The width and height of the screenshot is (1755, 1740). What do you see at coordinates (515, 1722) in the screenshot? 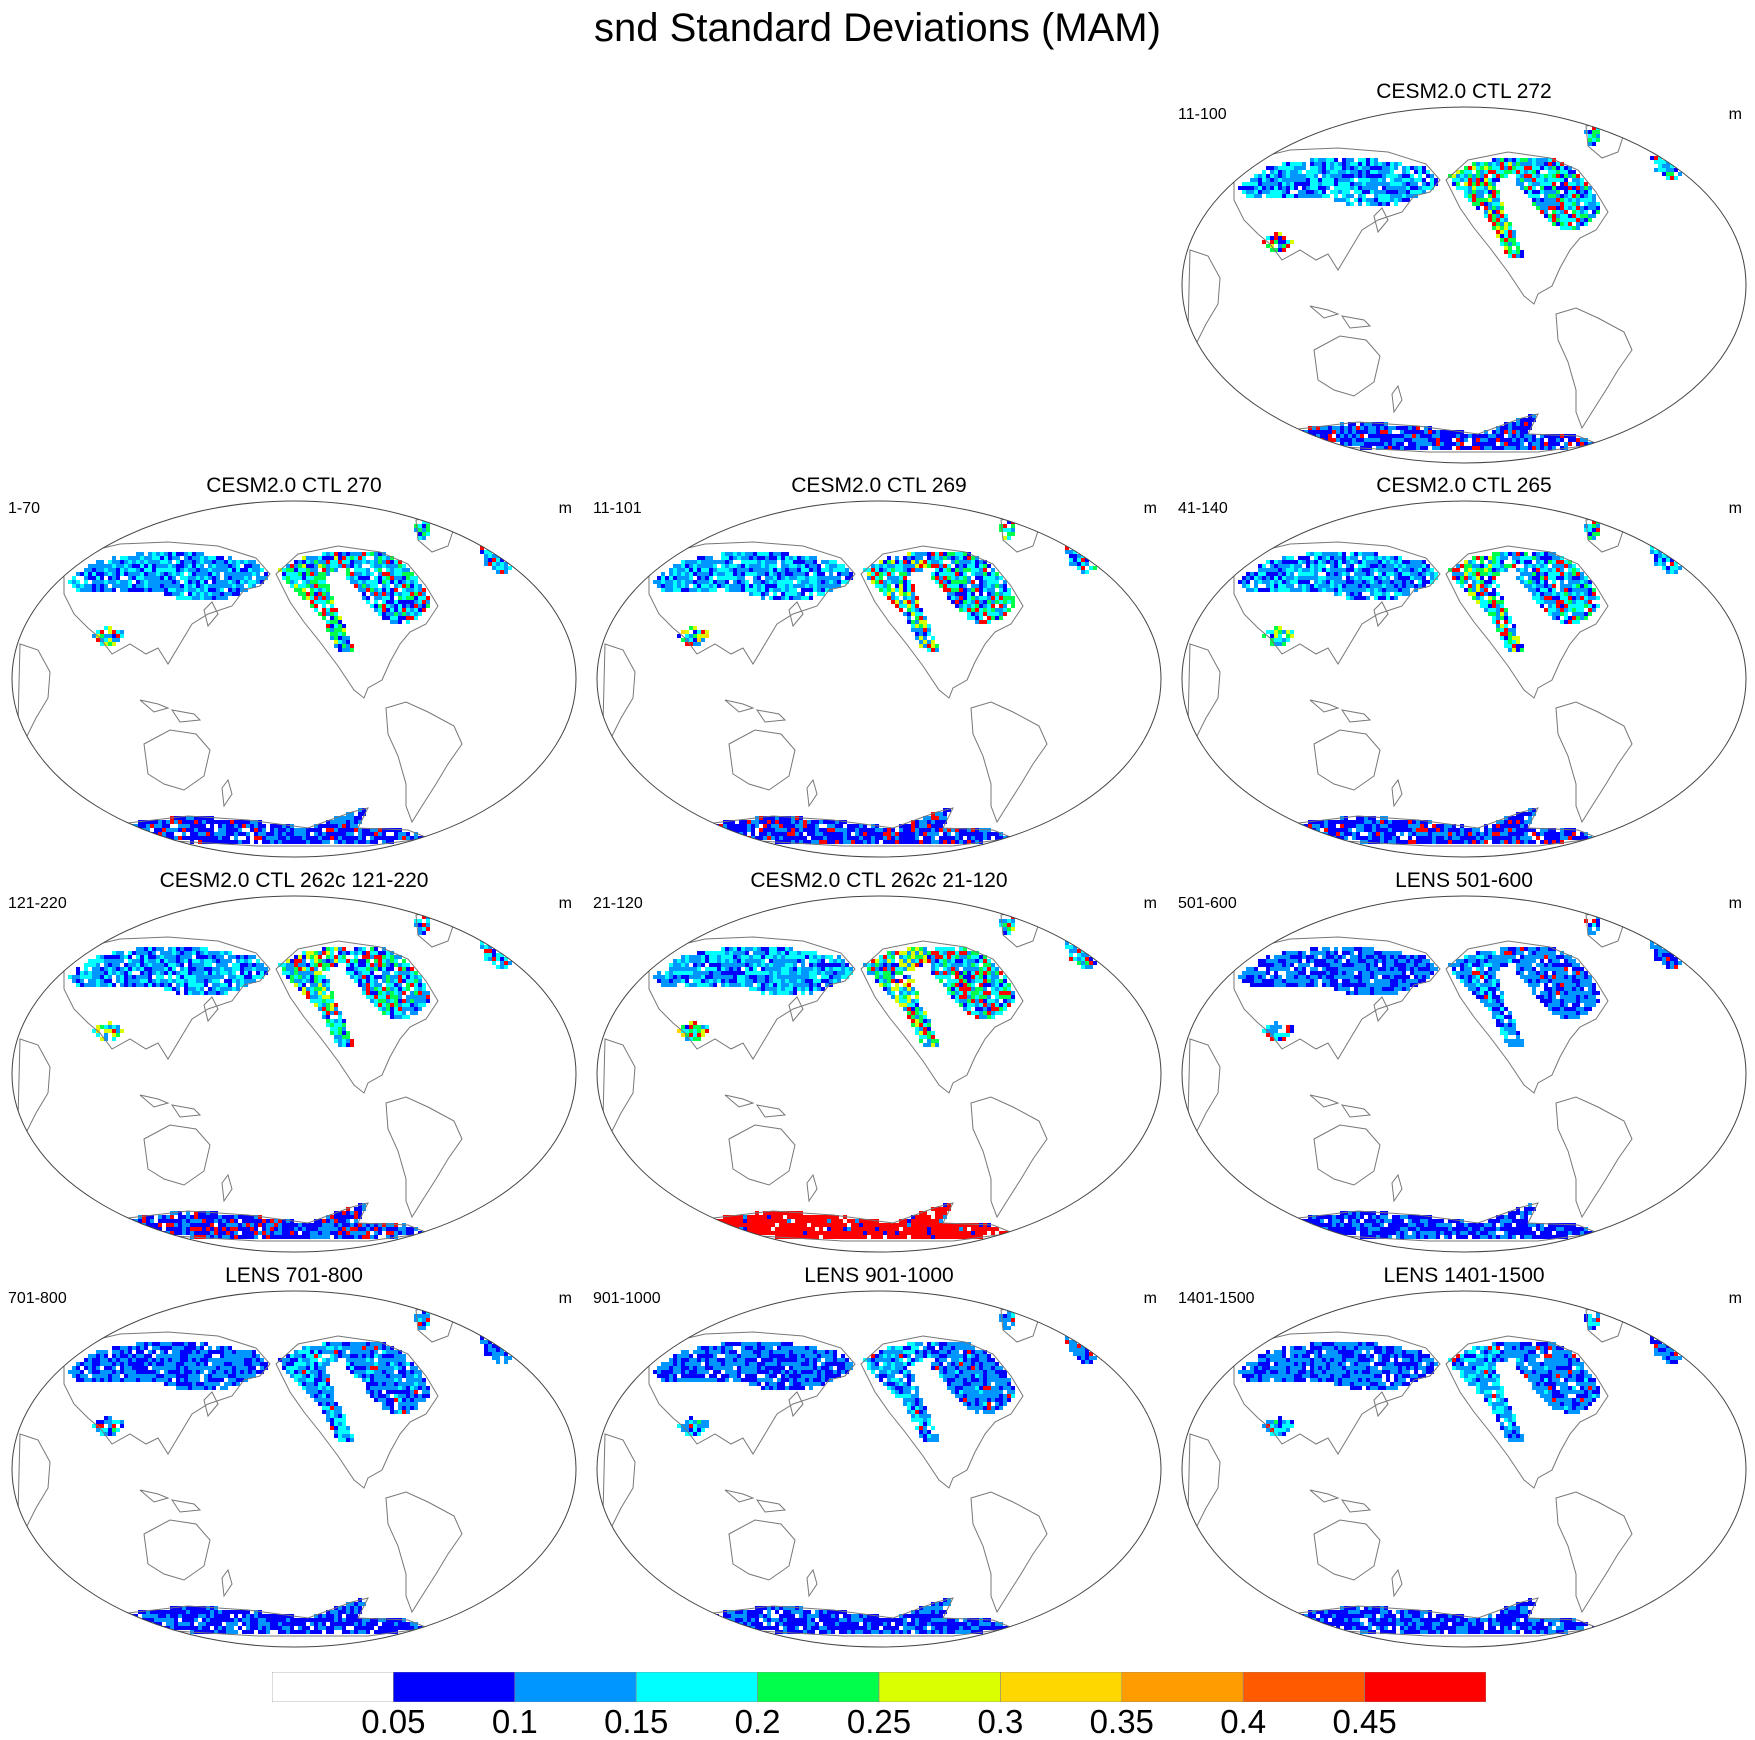
I see `colorbar-tick-label: 0.1` at bounding box center [515, 1722].